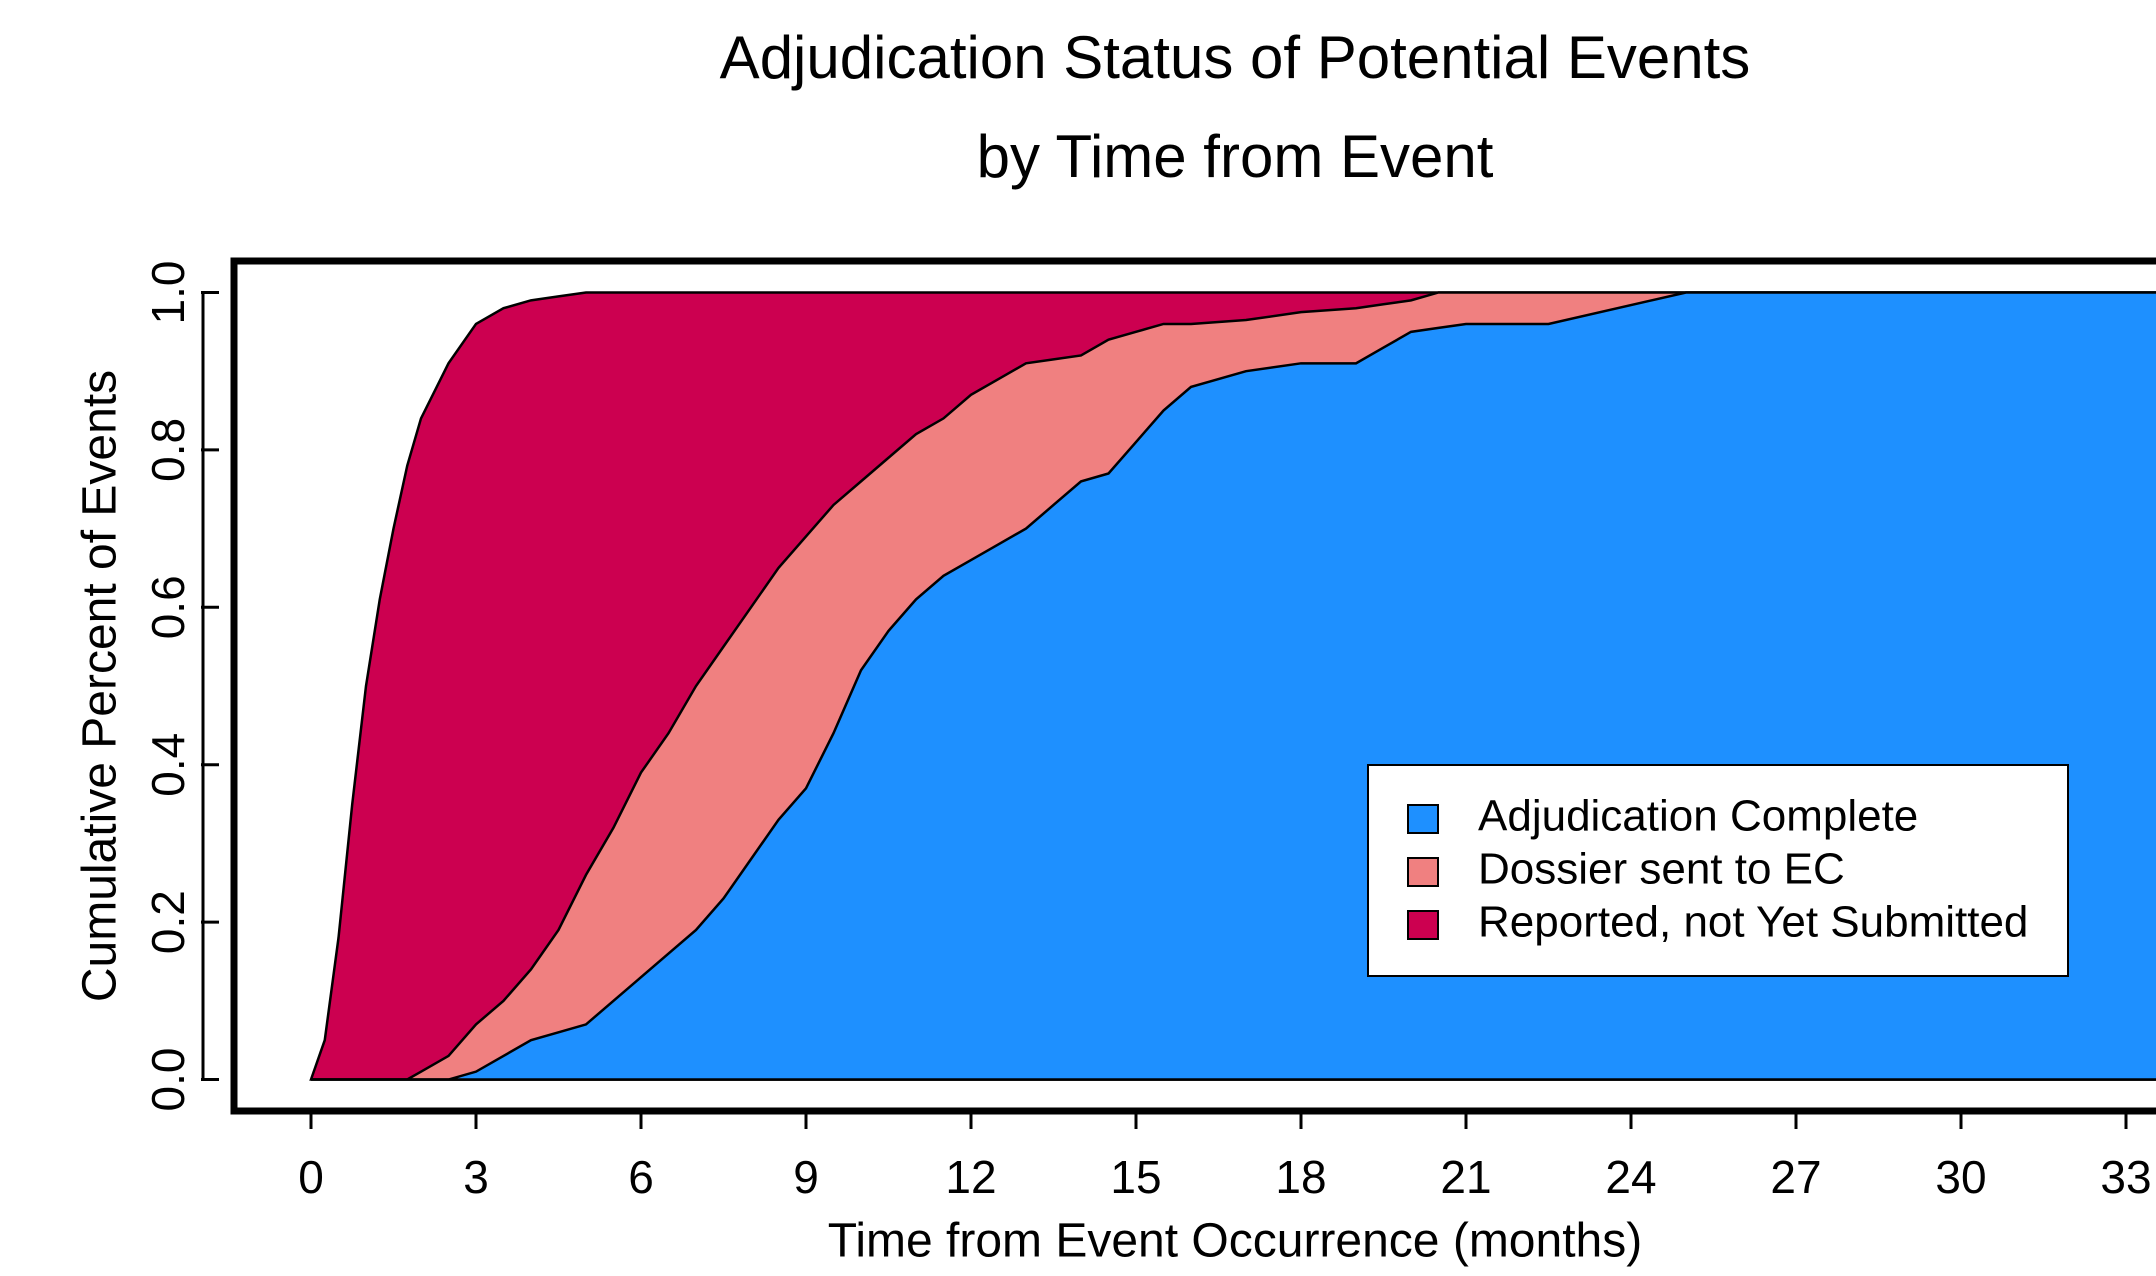  Describe the element at coordinates (168, 1080) in the screenshot. I see `y-tick-label: 0.0` at that location.